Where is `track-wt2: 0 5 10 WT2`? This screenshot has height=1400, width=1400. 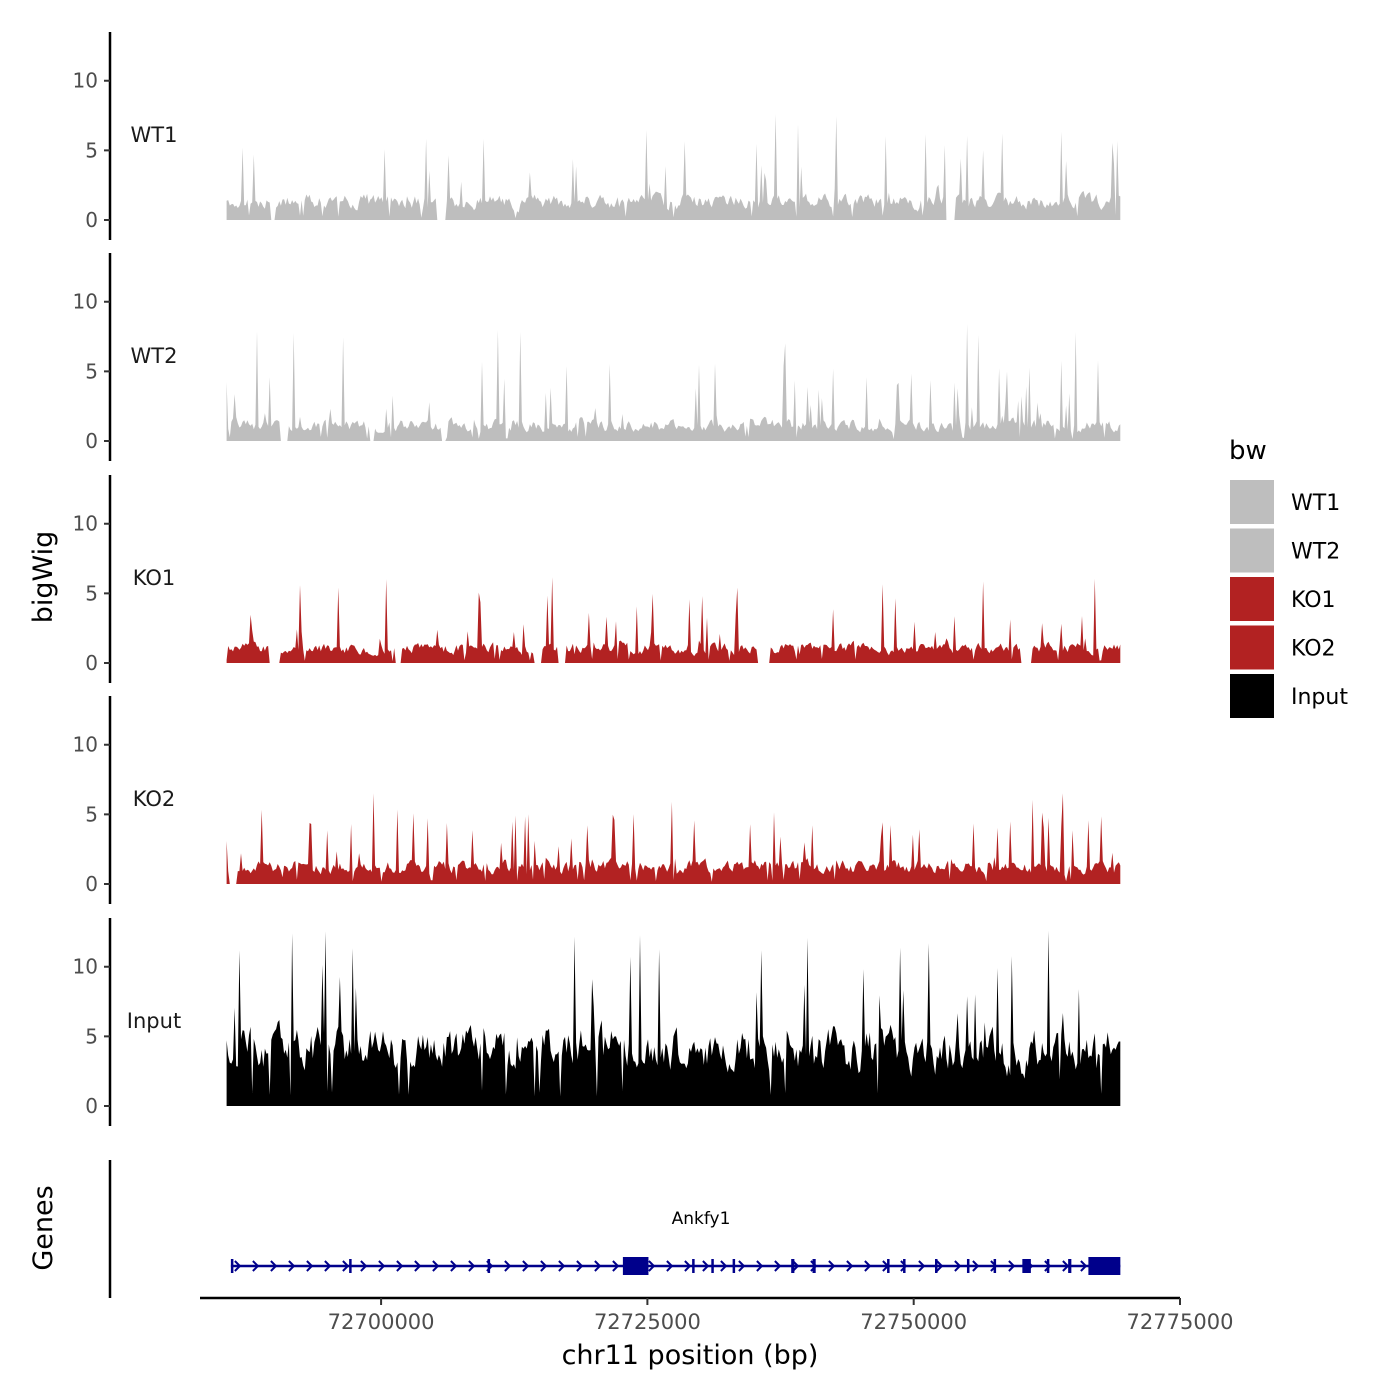
track-wt2: 0 5 10 WT2 is located at coordinates (597, 357).